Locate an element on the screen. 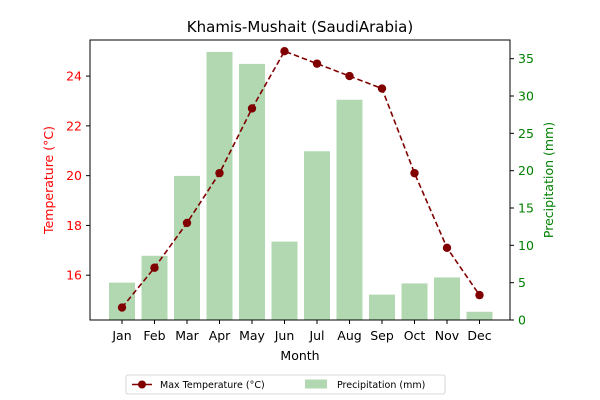 The height and width of the screenshot is (400, 600). right-tick-label-20: 20 is located at coordinates (526, 170).